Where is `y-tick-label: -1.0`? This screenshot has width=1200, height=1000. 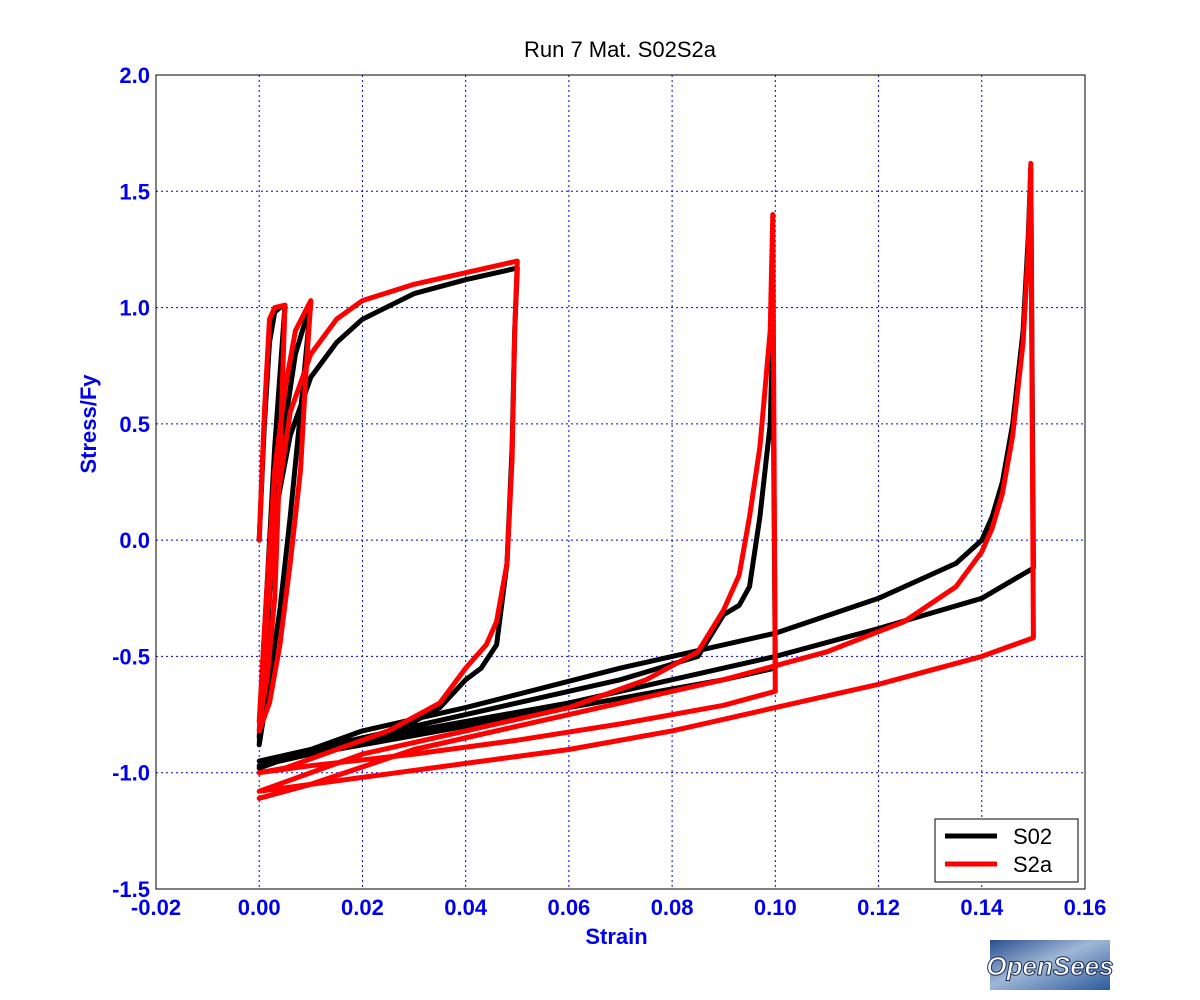 y-tick-label: -1.0 is located at coordinates (131, 773).